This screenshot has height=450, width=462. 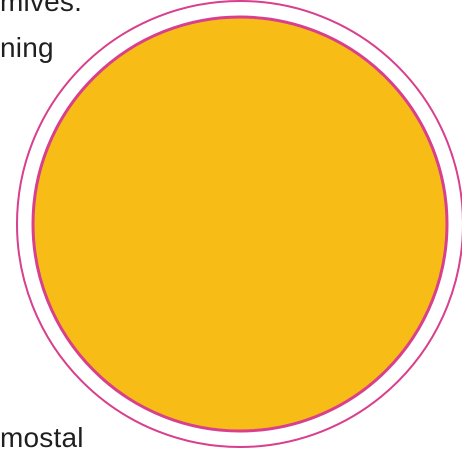 What do you see at coordinates (42, 436) in the screenshot?
I see `bottom-text-fragment: mostal` at bounding box center [42, 436].